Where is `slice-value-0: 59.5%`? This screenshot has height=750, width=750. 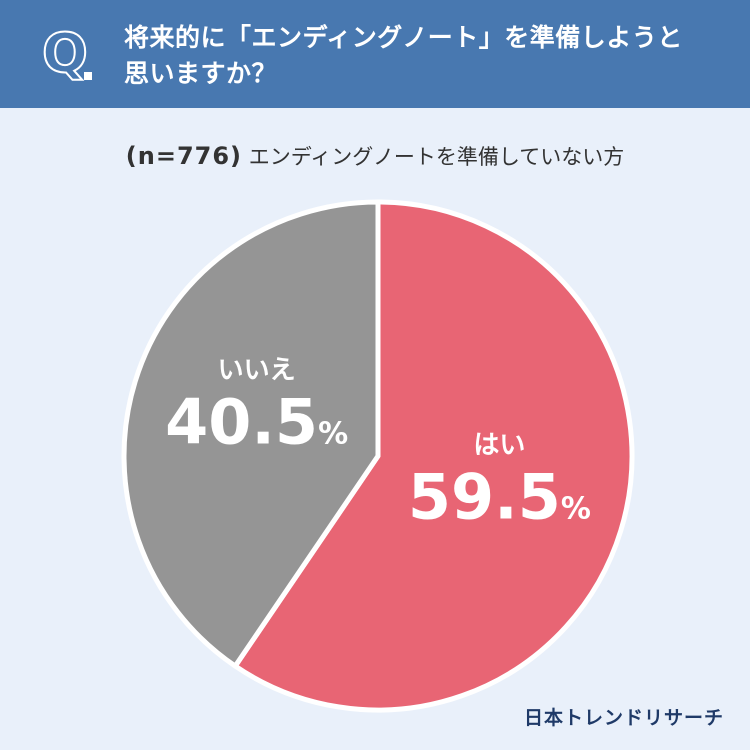
slice-value-0: 59.5% is located at coordinates (499, 496).